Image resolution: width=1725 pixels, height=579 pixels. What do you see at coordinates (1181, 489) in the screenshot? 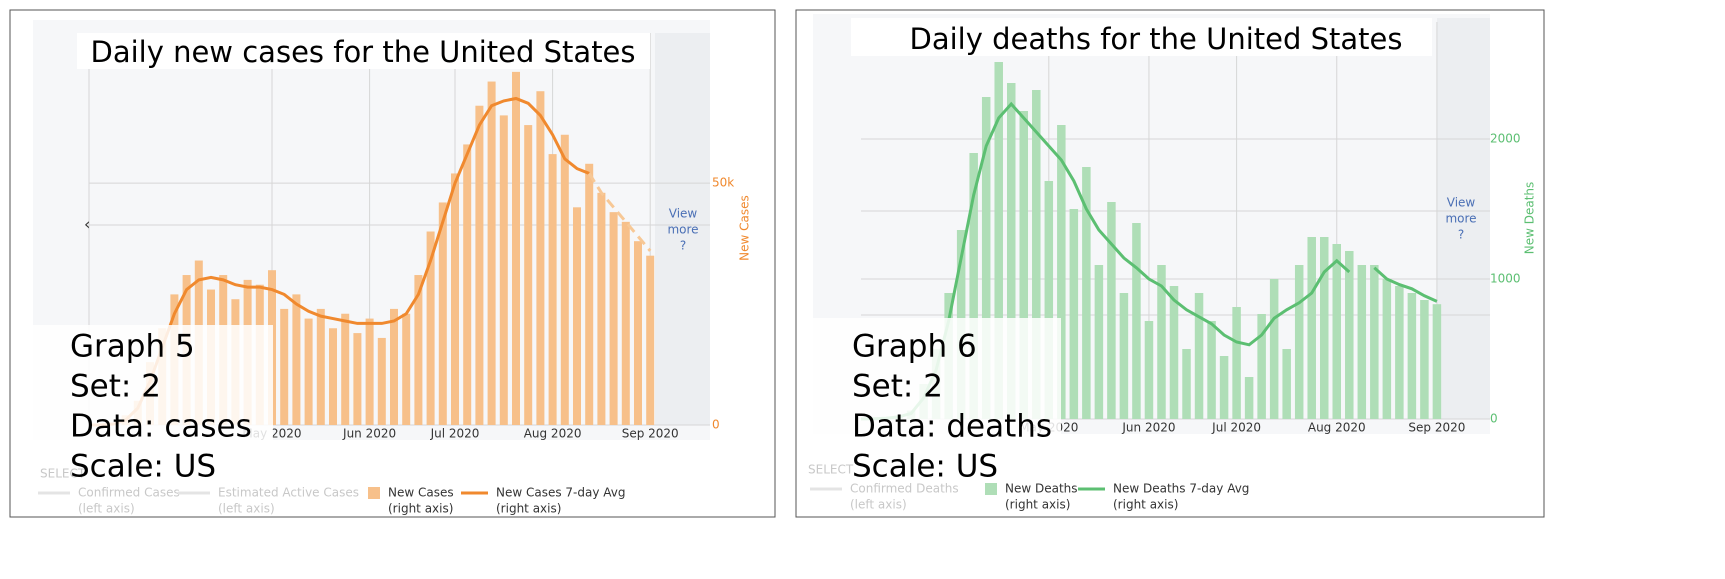
I see `legend-label: New Deaths 7-day Avg` at bounding box center [1181, 489].